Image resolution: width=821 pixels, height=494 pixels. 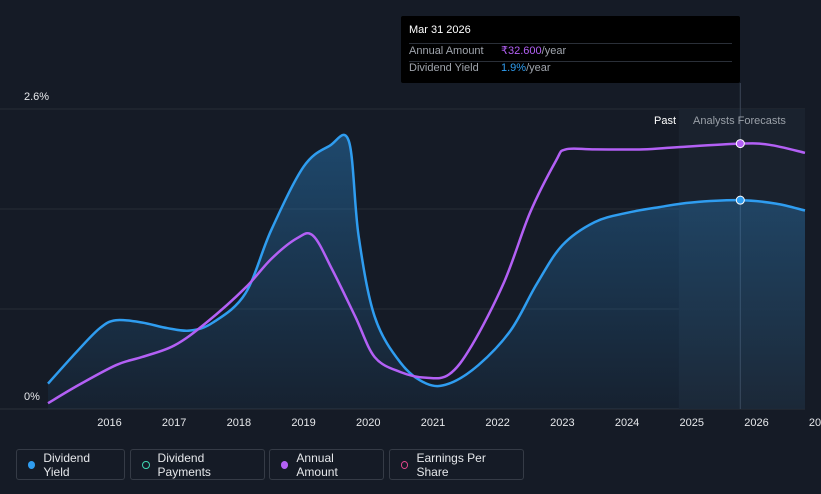 I want to click on y-tick-bottom: 0%, so click(x=32, y=397).